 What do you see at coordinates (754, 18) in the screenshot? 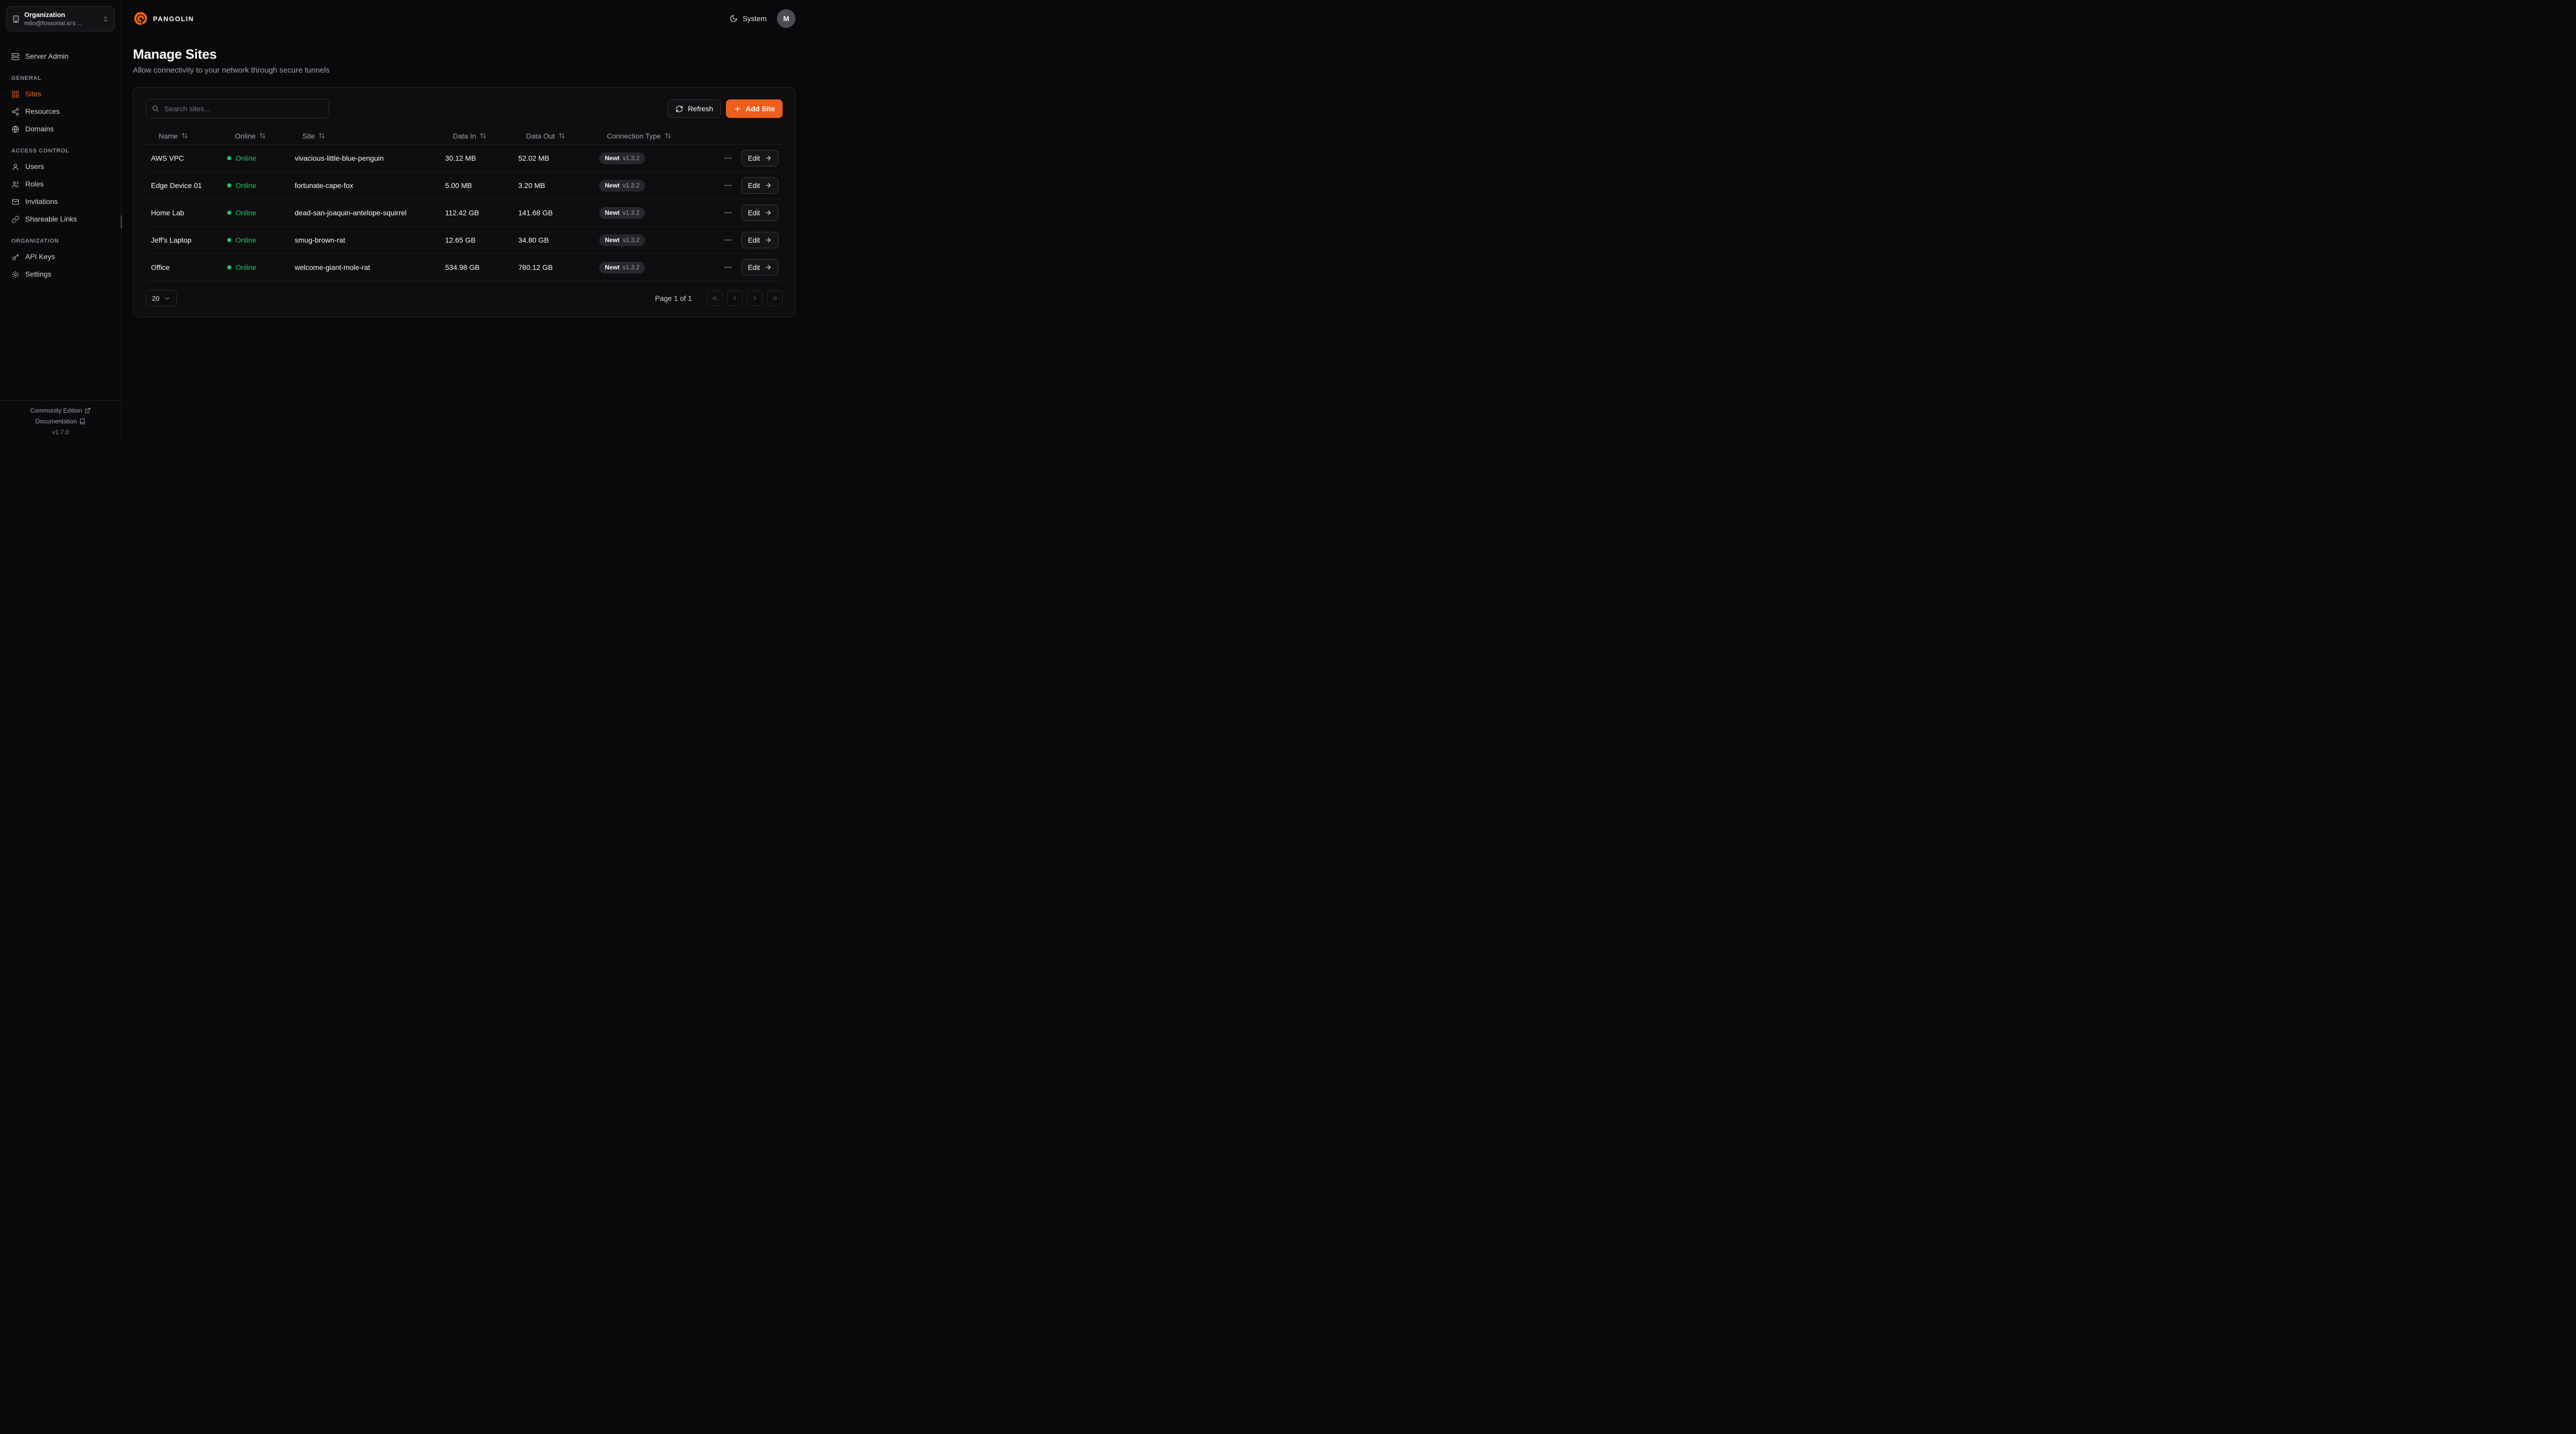
I see `theme-label: System` at bounding box center [754, 18].